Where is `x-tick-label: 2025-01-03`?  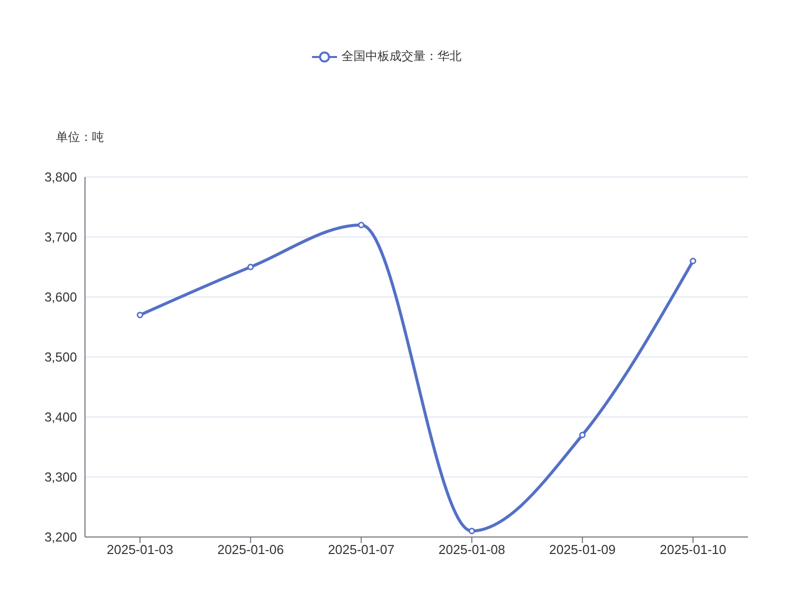
x-tick-label: 2025-01-03 is located at coordinates (140, 550).